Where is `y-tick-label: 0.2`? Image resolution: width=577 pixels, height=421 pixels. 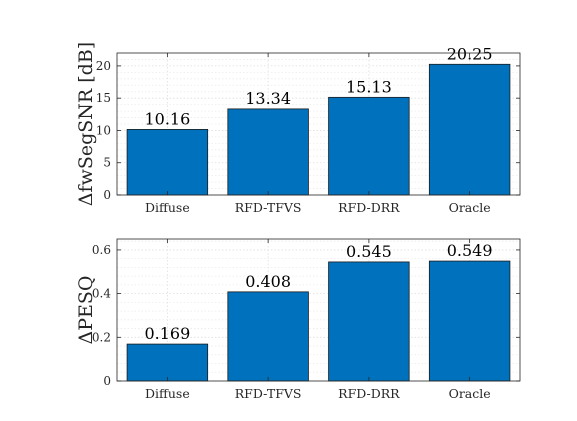
y-tick-label: 0.2 is located at coordinates (101, 337).